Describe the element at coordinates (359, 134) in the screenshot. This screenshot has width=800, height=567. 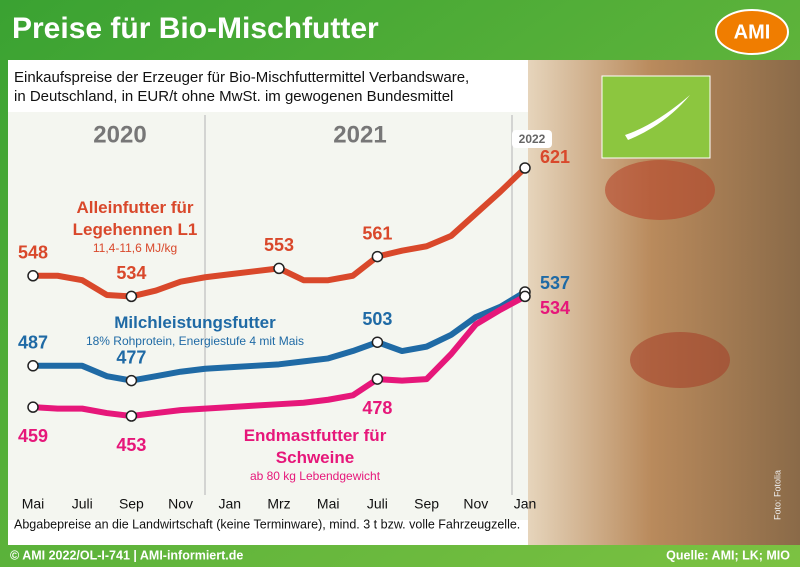
I see `year-label: 2021` at that location.